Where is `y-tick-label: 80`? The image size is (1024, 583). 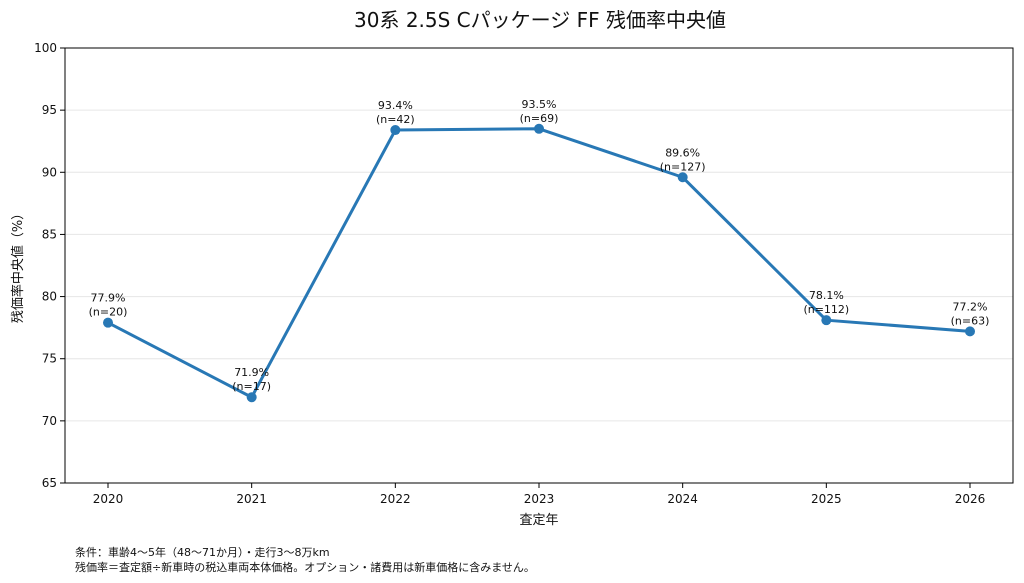
y-tick-label: 80 is located at coordinates (49, 297).